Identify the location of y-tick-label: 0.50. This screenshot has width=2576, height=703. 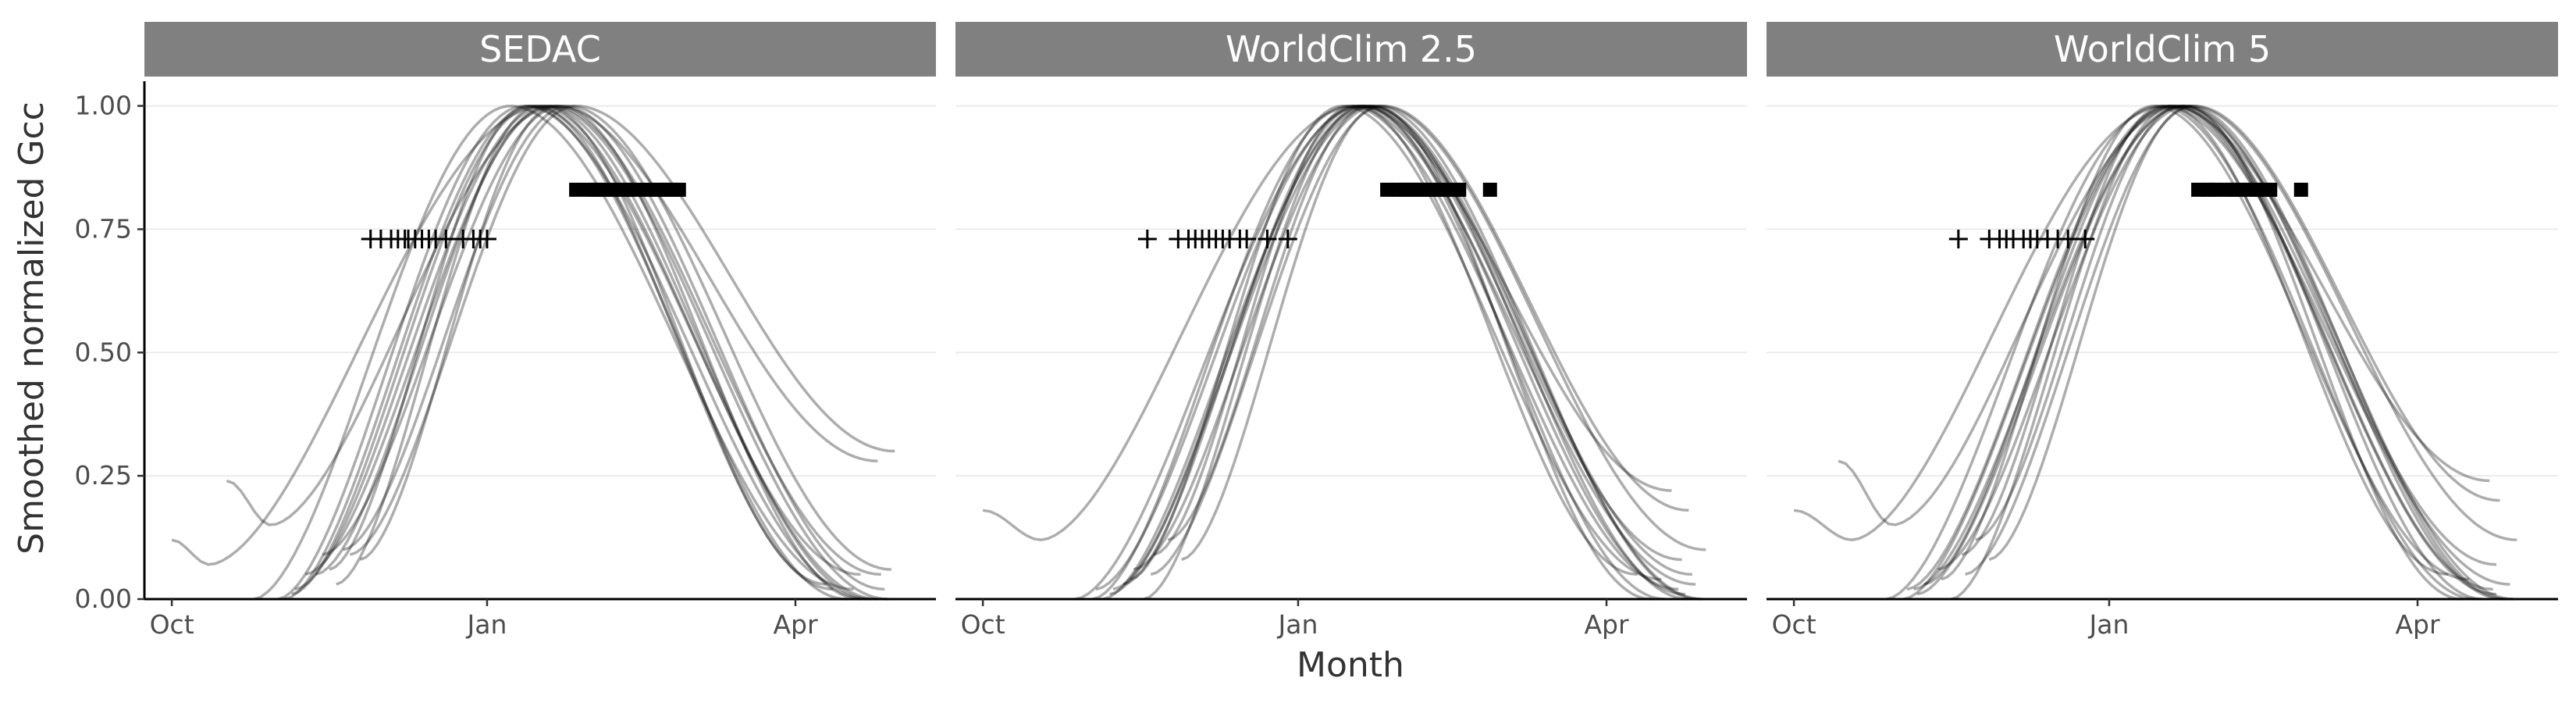
(104, 352).